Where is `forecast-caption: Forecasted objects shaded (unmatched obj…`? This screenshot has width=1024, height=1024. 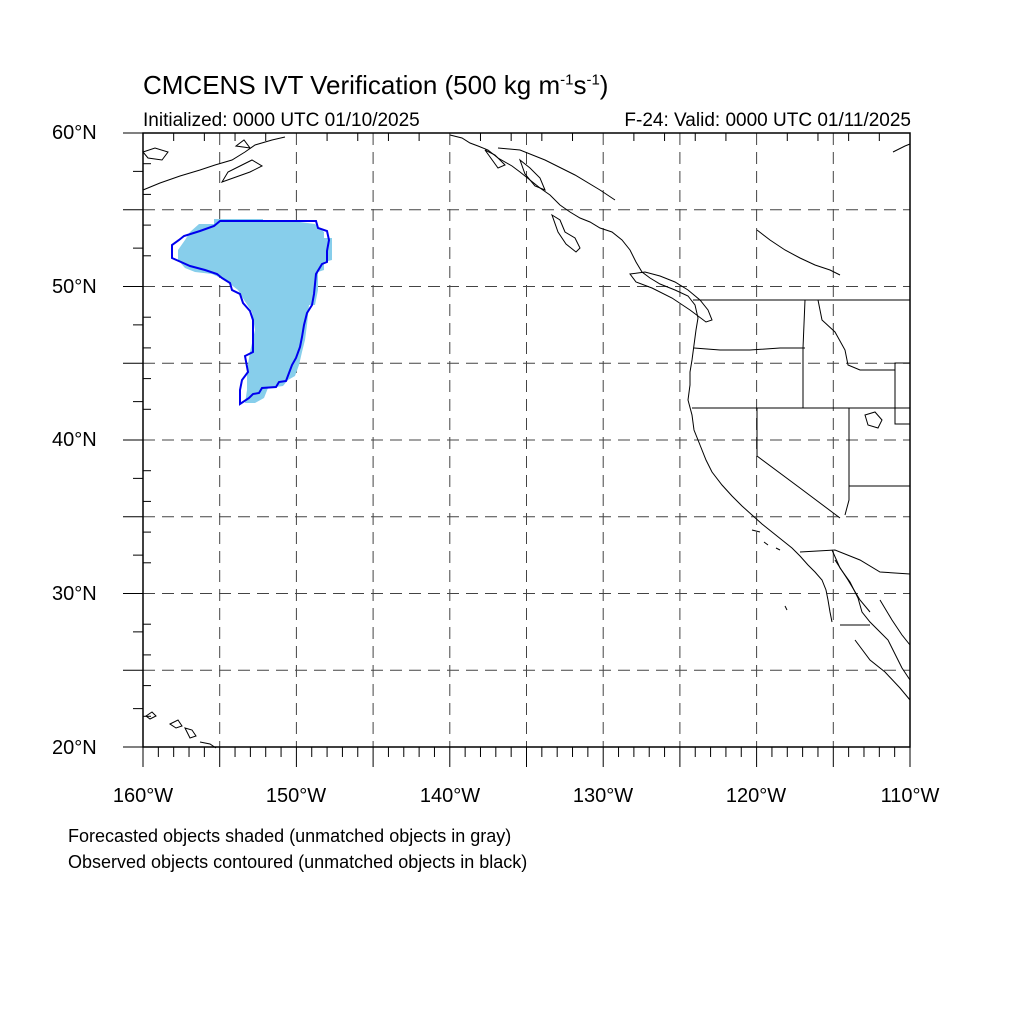
forecast-caption: Forecasted objects shaded (unmatched obj… is located at coordinates (290, 836).